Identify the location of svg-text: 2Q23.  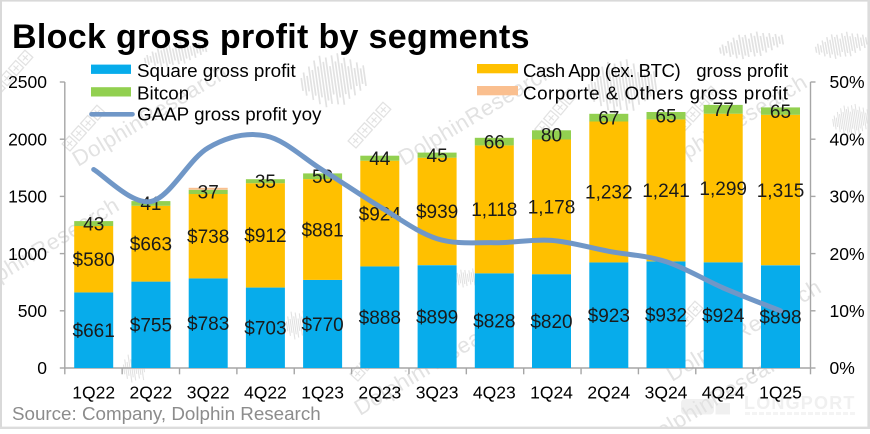
(379, 392).